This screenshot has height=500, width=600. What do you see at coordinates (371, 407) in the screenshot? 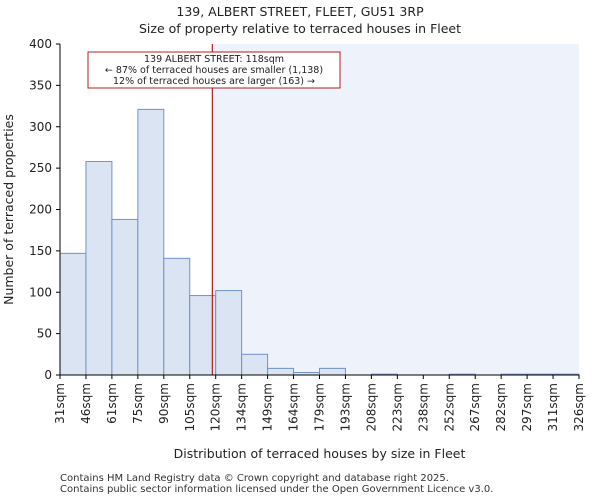
I see `x-tick-label: 208sqm` at bounding box center [371, 407].